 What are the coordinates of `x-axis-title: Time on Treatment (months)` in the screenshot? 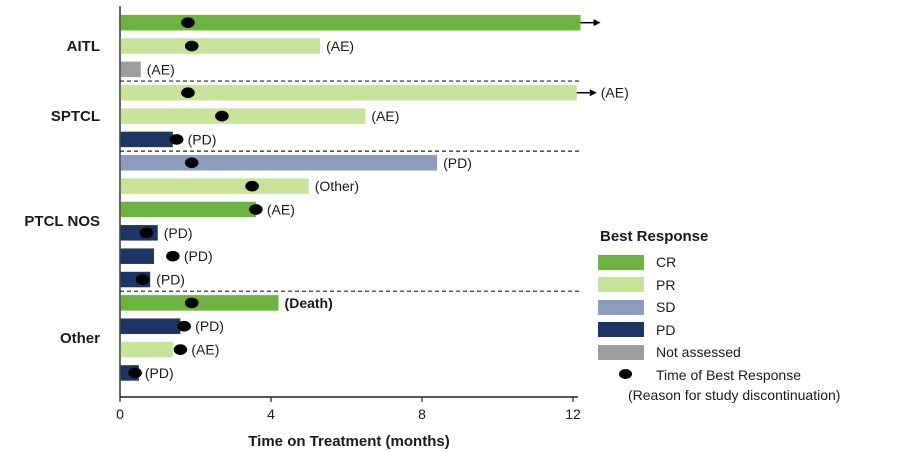 It's located at (348, 441).